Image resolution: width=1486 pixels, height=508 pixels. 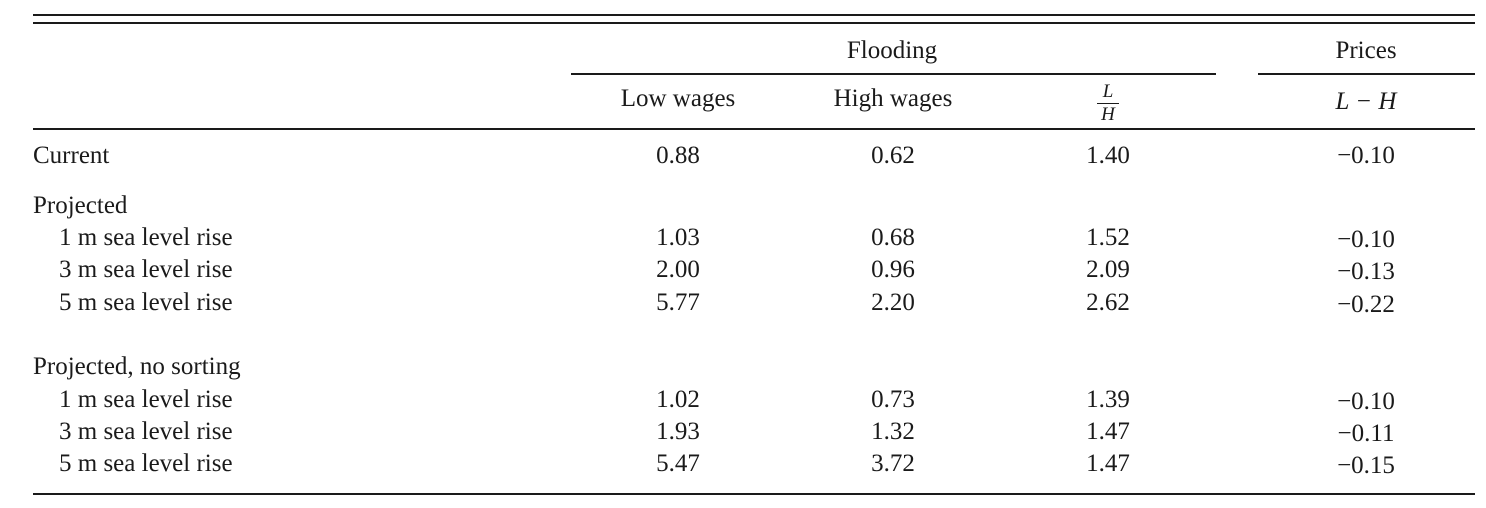 What do you see at coordinates (1108, 237) in the screenshot?
I see `cell-projected-1m-ratio: 1.52` at bounding box center [1108, 237].